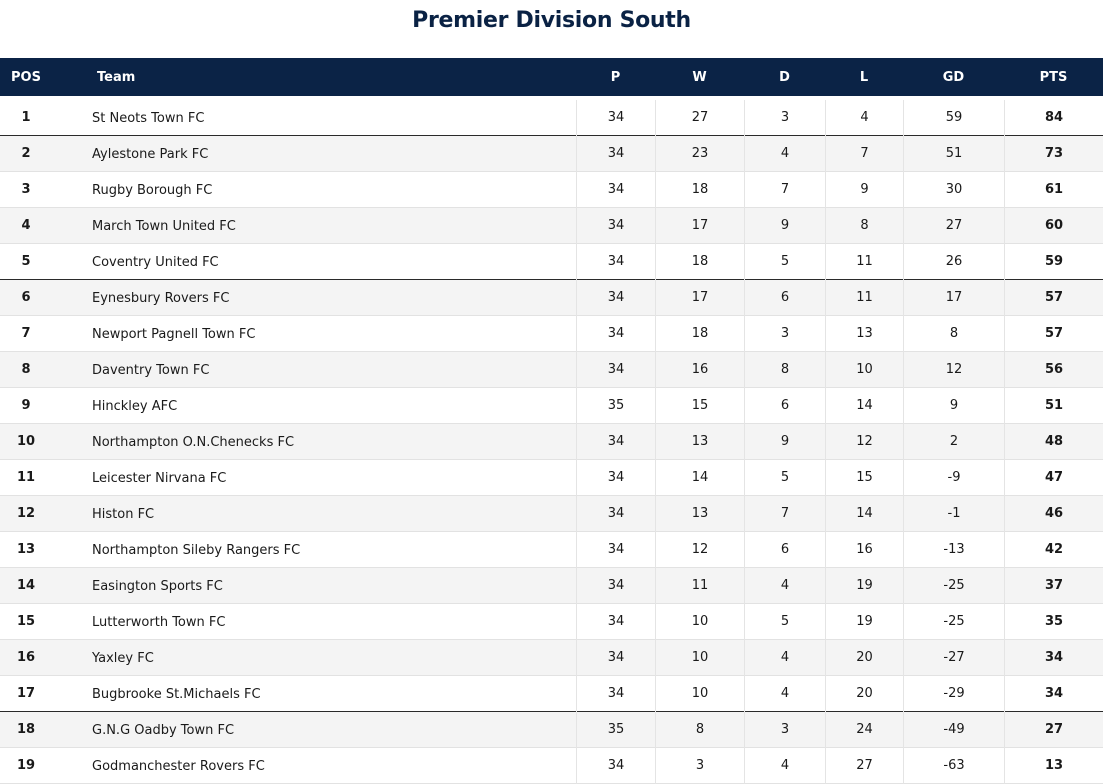 This screenshot has width=1103, height=784. I want to click on row-team: Aylestone Park FC, so click(150, 154).